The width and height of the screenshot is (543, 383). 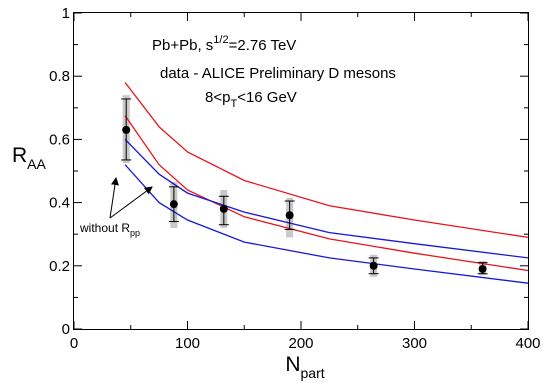 I want to click on x-tick-label: 300, so click(x=414, y=343).